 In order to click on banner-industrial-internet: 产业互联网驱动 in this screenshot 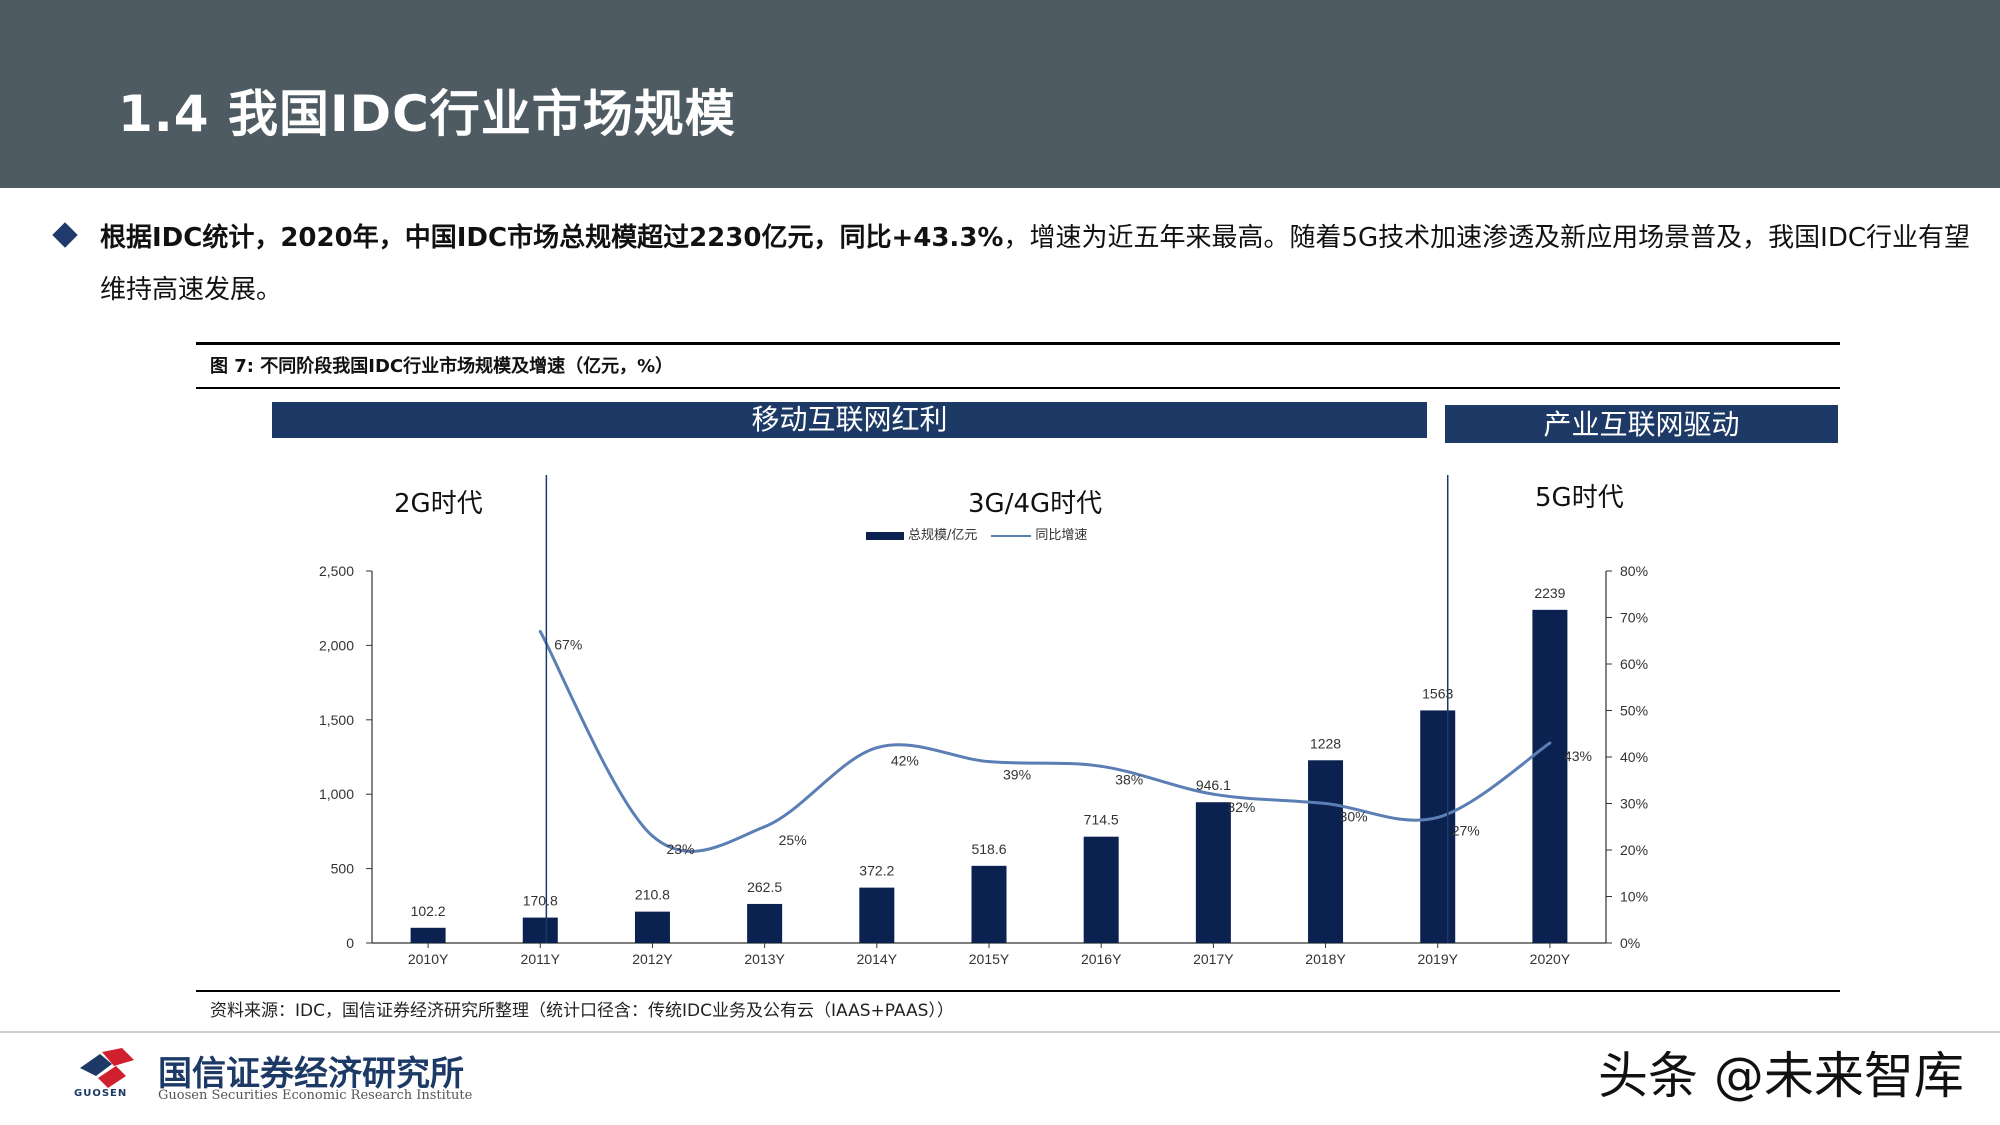, I will do `click(1641, 424)`.